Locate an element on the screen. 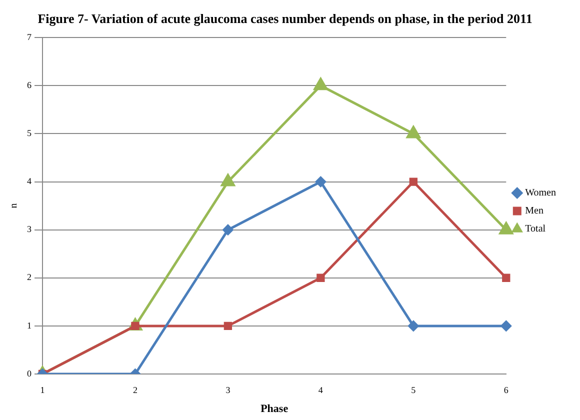 Image resolution: width=580 pixels, height=420 pixels. x-tick-label: 5 is located at coordinates (413, 389).